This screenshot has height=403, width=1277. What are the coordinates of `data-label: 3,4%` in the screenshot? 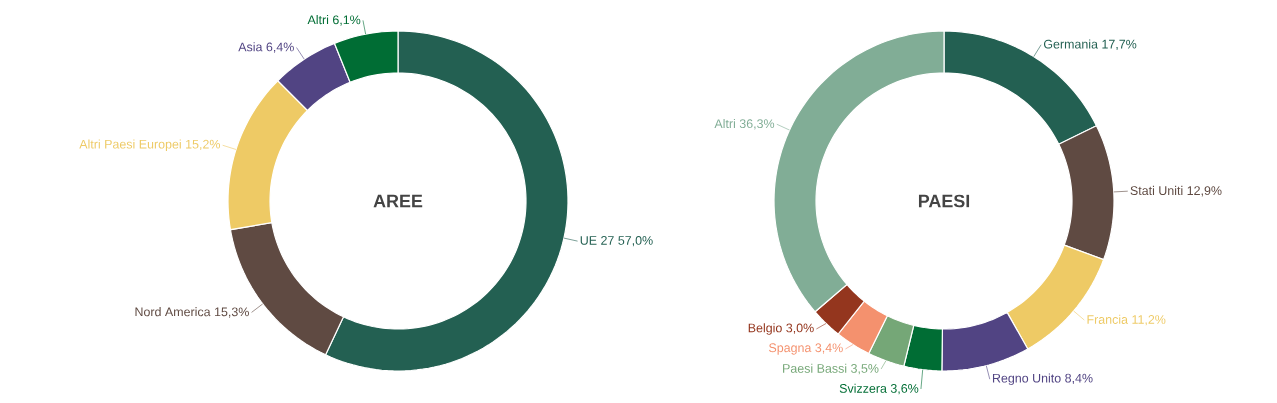 It's located at (829, 348).